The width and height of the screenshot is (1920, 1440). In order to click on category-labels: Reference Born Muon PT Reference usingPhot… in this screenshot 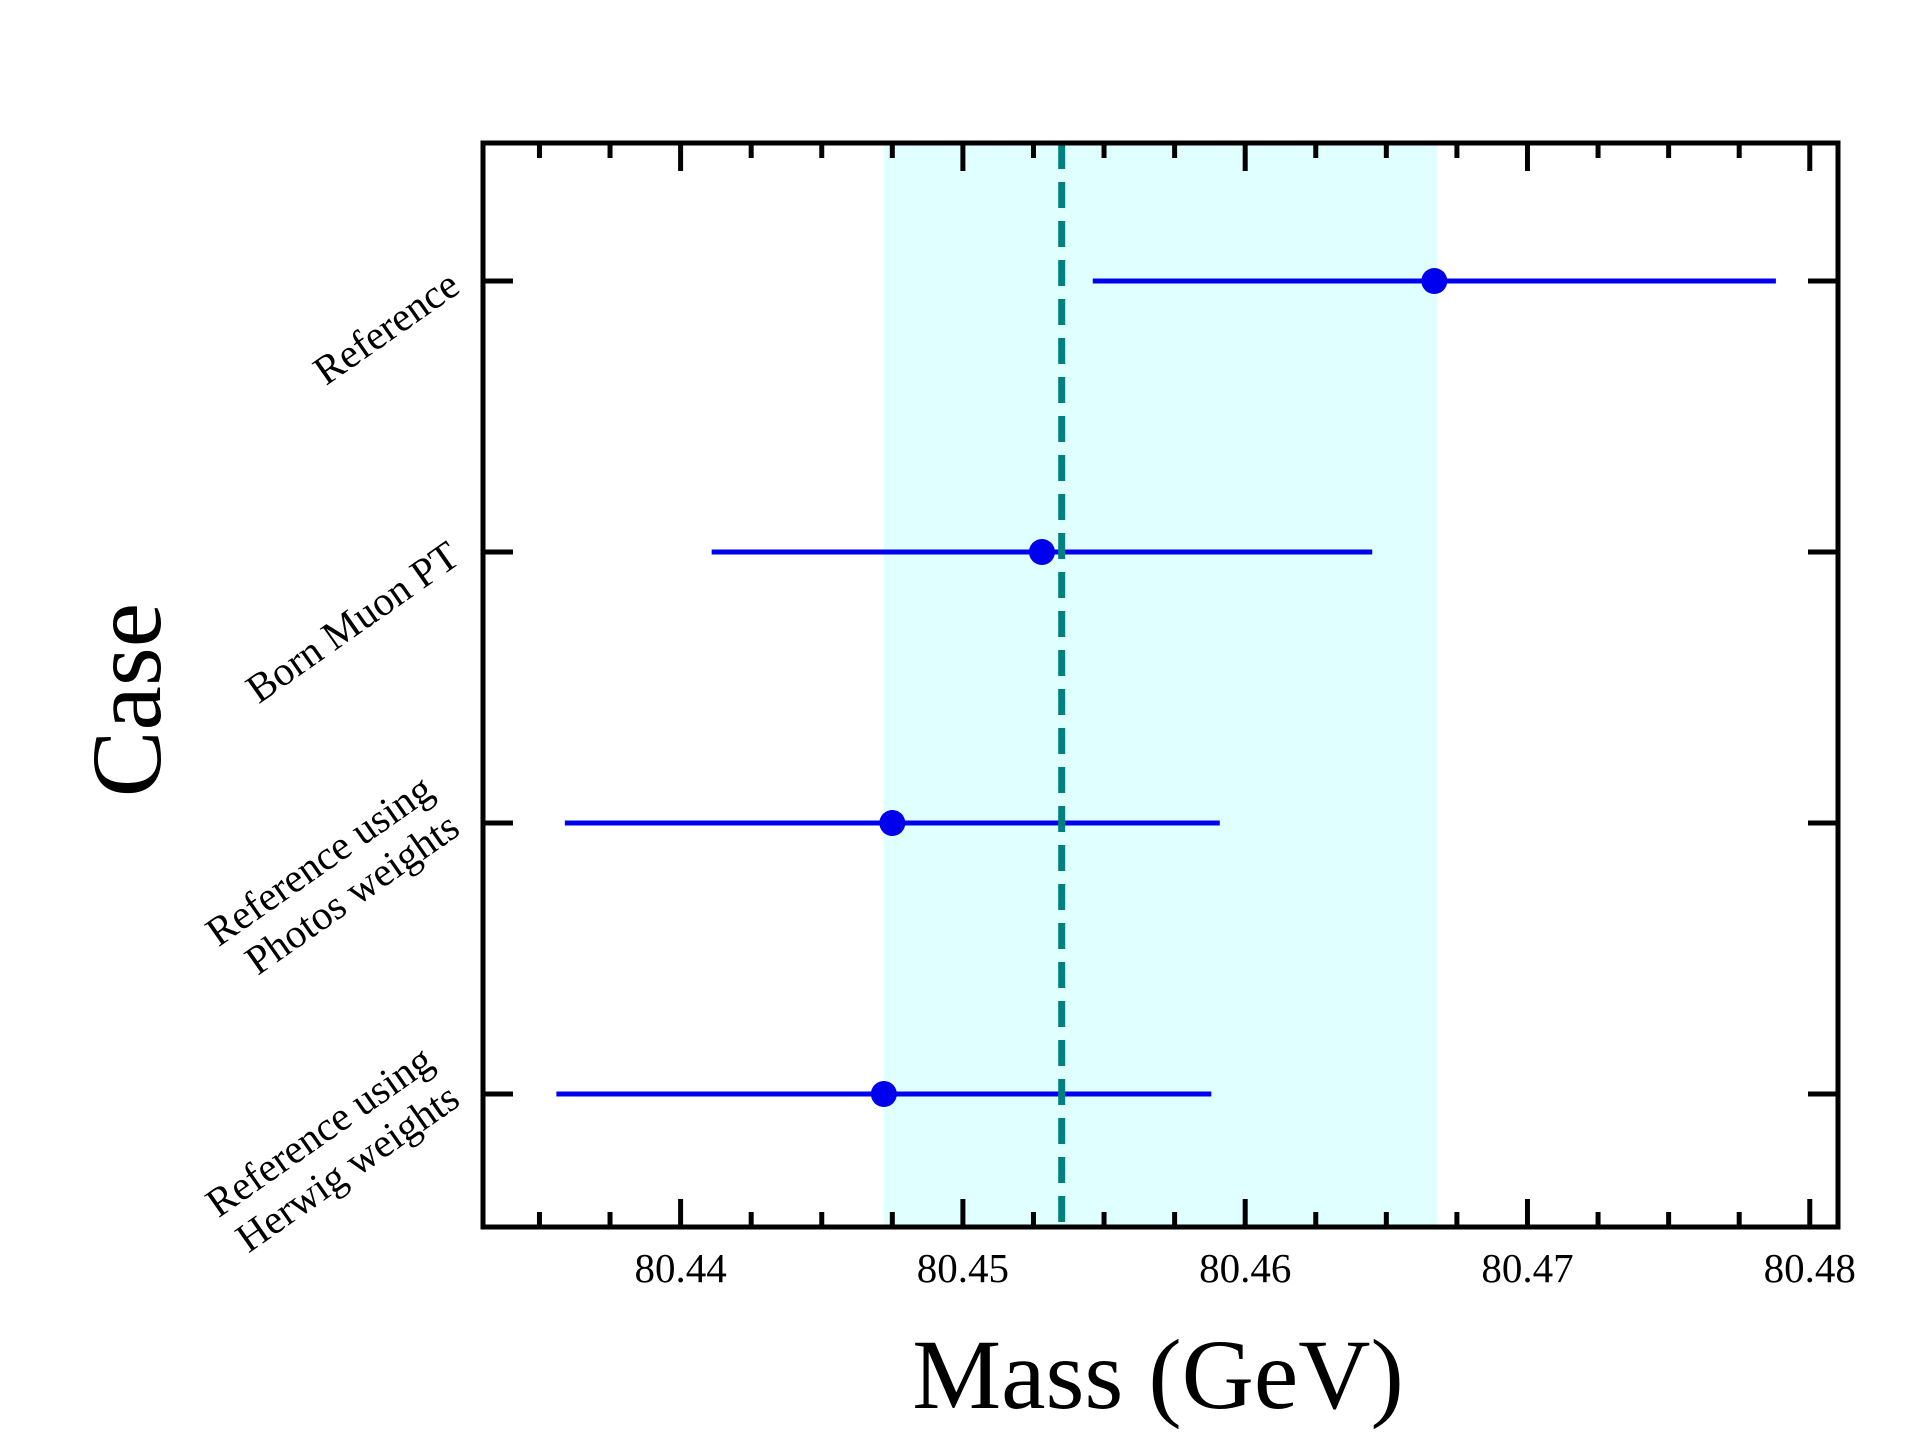, I will do `click(332, 762)`.